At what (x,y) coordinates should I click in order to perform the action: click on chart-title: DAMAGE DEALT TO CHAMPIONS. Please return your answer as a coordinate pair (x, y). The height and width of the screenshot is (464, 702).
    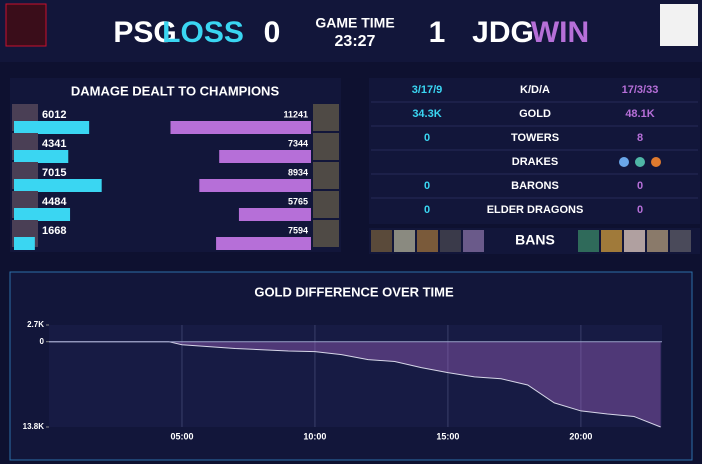
    Looking at the image, I should click on (175, 90).